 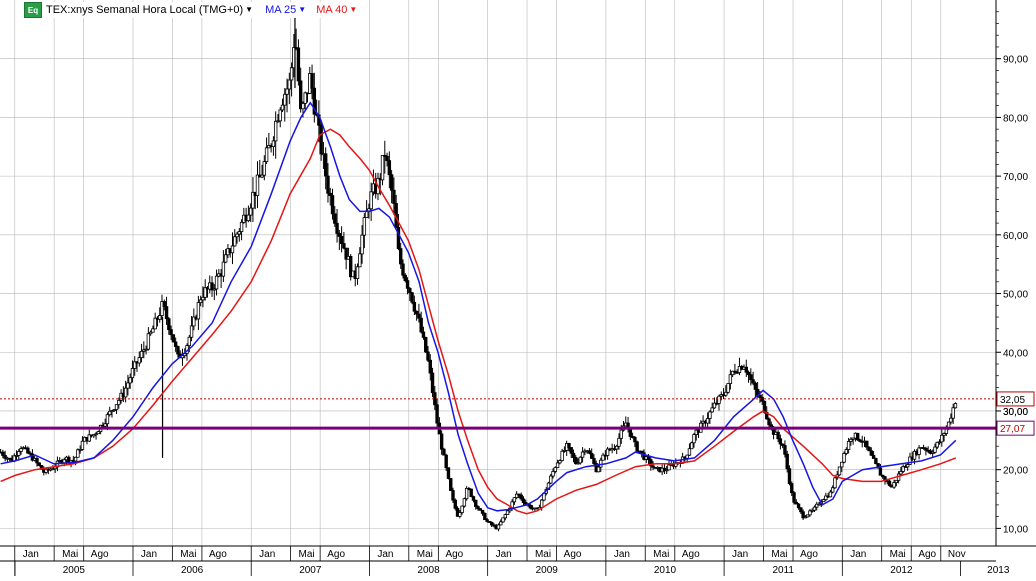 What do you see at coordinates (33, 10) in the screenshot?
I see `equity-badge: Eq` at bounding box center [33, 10].